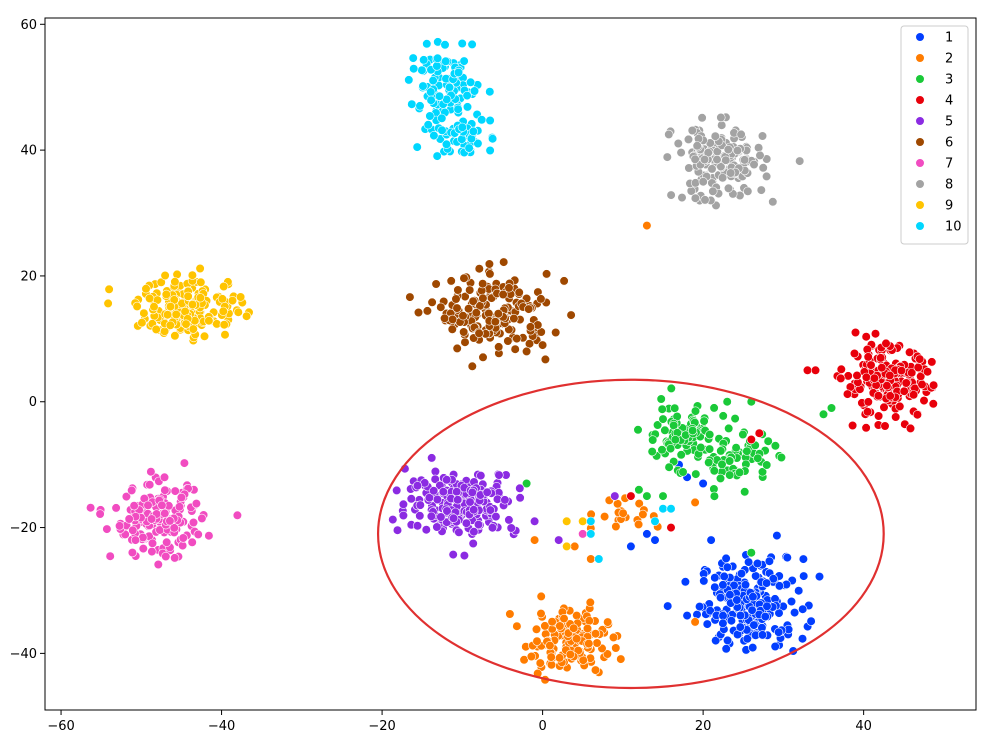 This screenshot has height=738, width=1000. I want to click on legend-label: 1, so click(949, 38).